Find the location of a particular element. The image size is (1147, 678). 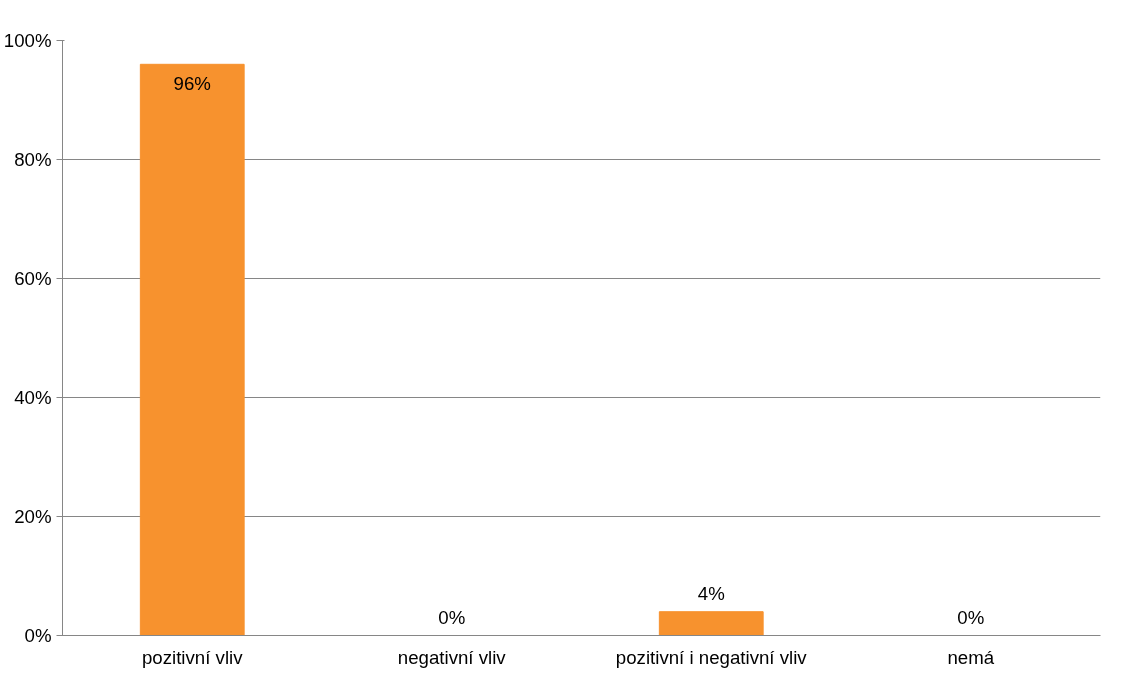

data-label: 96% is located at coordinates (192, 84).